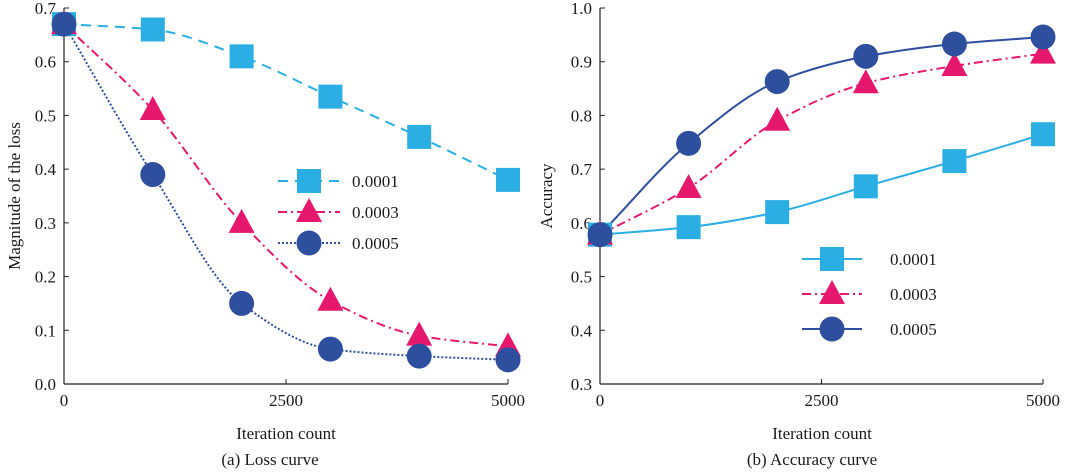 The image size is (1065, 473). What do you see at coordinates (546, 196) in the screenshot?
I see `accuracy-y-axis-label: Accuracy` at bounding box center [546, 196].